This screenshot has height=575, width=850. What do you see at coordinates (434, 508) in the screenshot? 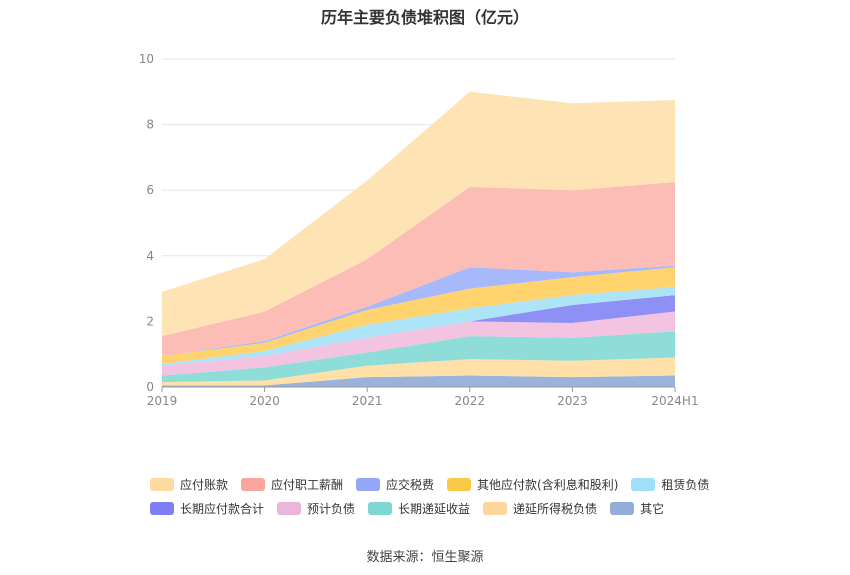
I see `legend-label: 长期递延收益` at bounding box center [434, 508].